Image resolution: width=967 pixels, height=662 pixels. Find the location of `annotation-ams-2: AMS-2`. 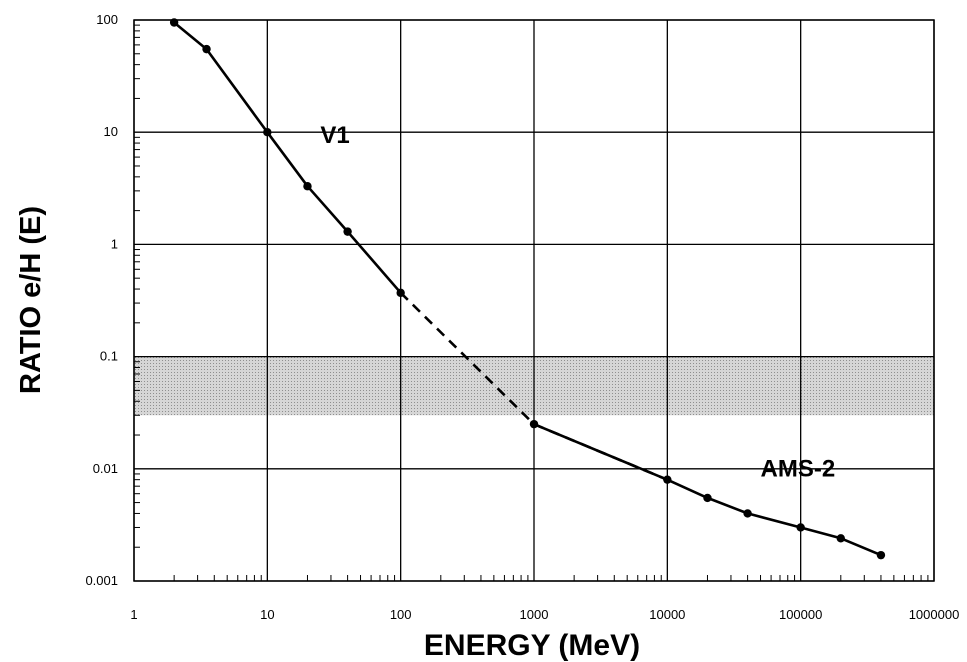

annotation-ams-2: AMS-2 is located at coordinates (798, 469).